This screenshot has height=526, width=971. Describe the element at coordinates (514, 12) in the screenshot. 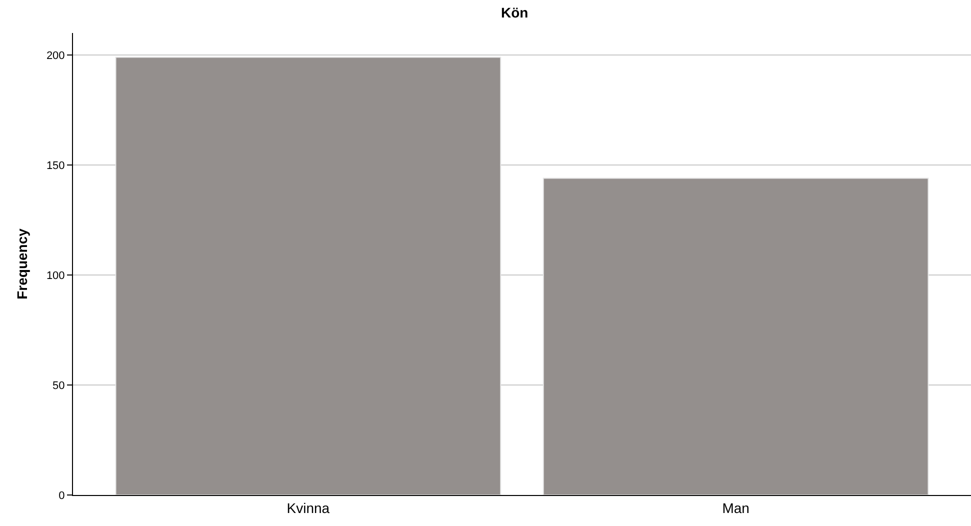

I see `chart-title: Kön` at that location.